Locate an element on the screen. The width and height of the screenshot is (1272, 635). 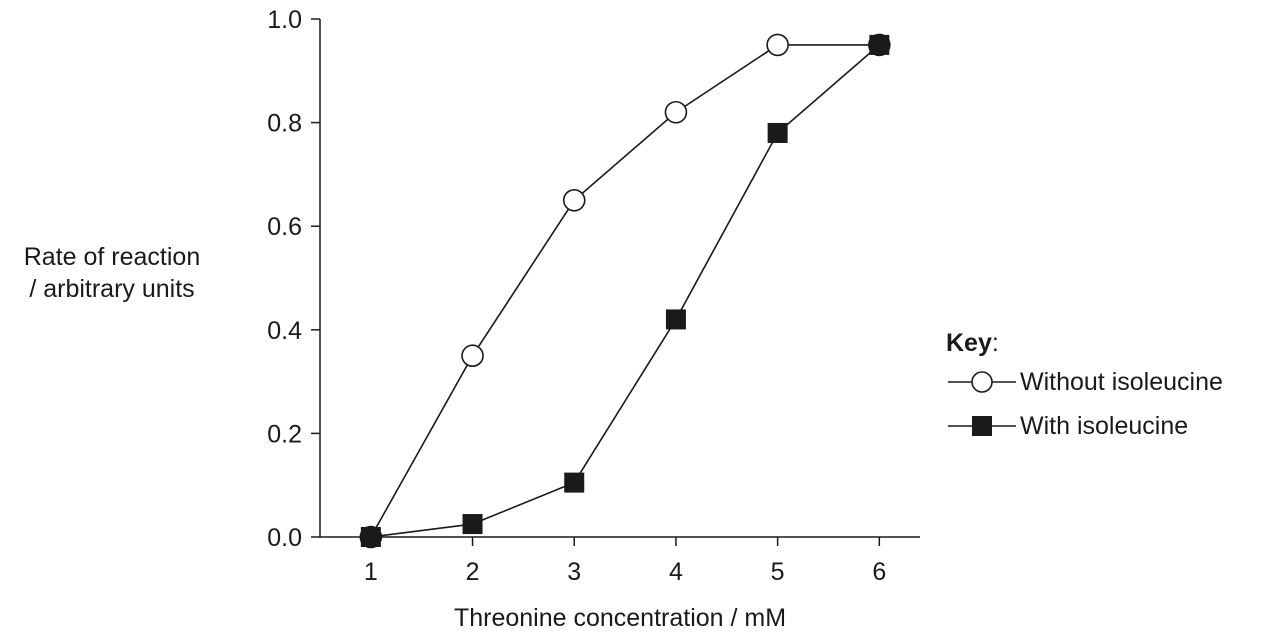
legend-label-with-isoleucine: With isoleucine is located at coordinates (1104, 426).